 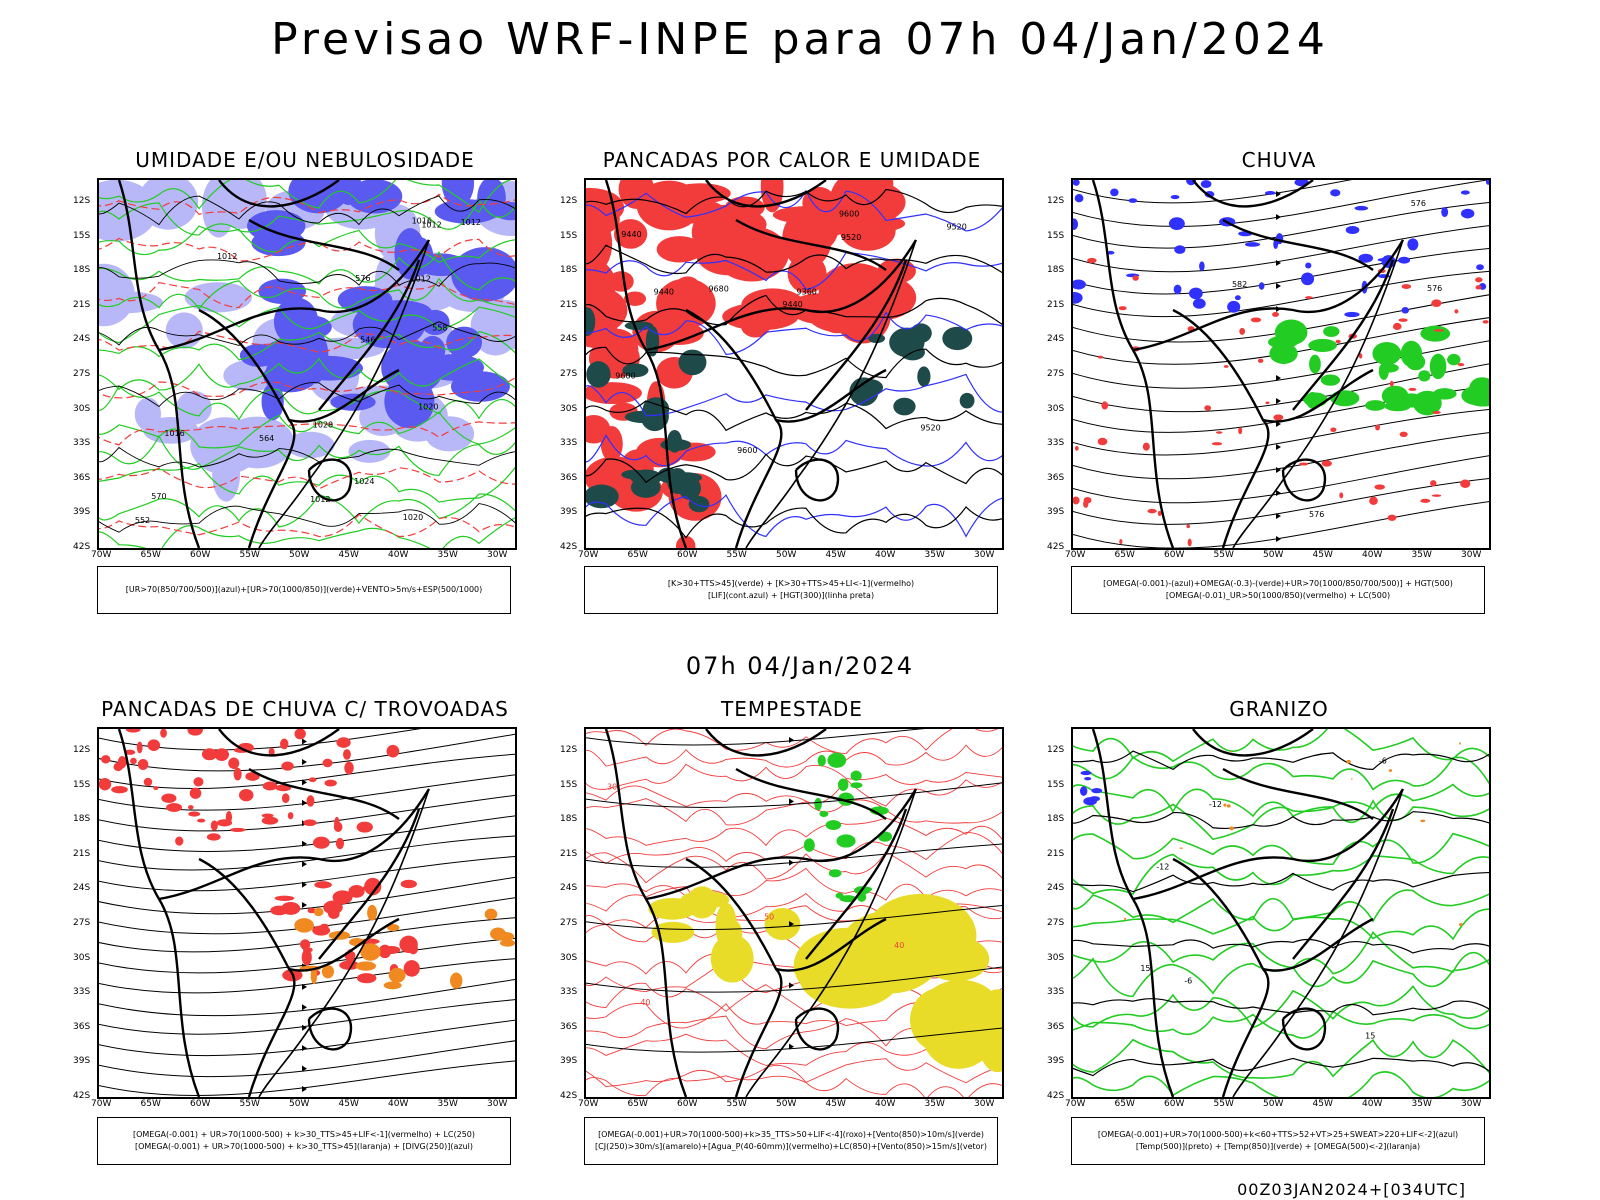 I want to click on map-trovoadas, so click(x=307, y=913).